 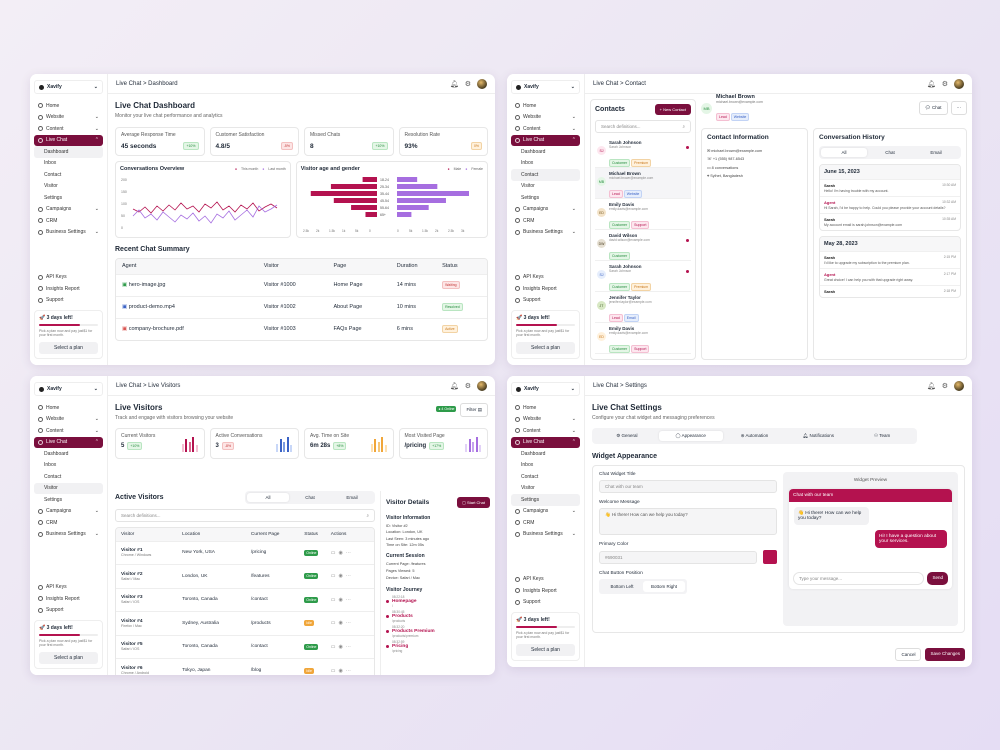 I want to click on start-chat-button: ▢ Start Chat, so click(x=473, y=502).